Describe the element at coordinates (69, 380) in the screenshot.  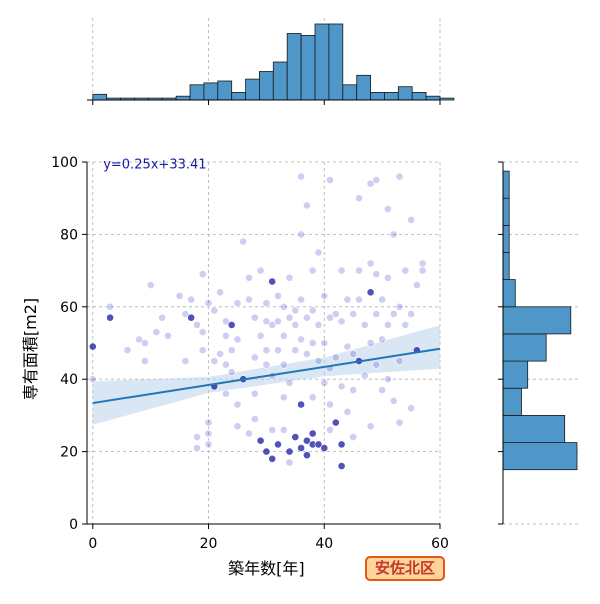
I see `y-tick-label: 40` at that location.